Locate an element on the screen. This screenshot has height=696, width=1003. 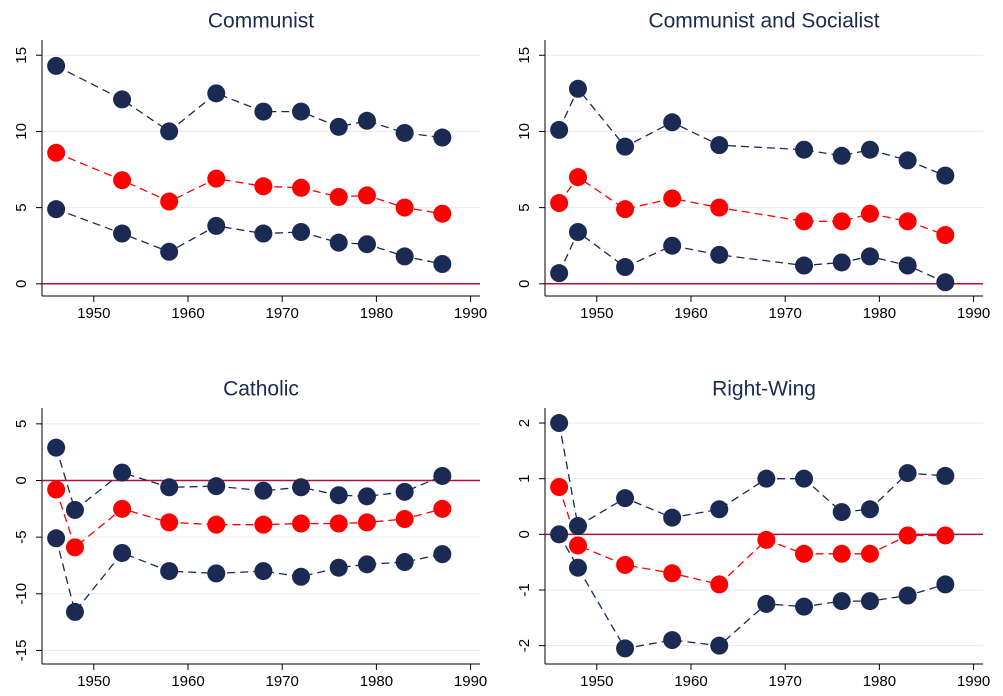
y-tick-label: 0 is located at coordinates (21, 480).